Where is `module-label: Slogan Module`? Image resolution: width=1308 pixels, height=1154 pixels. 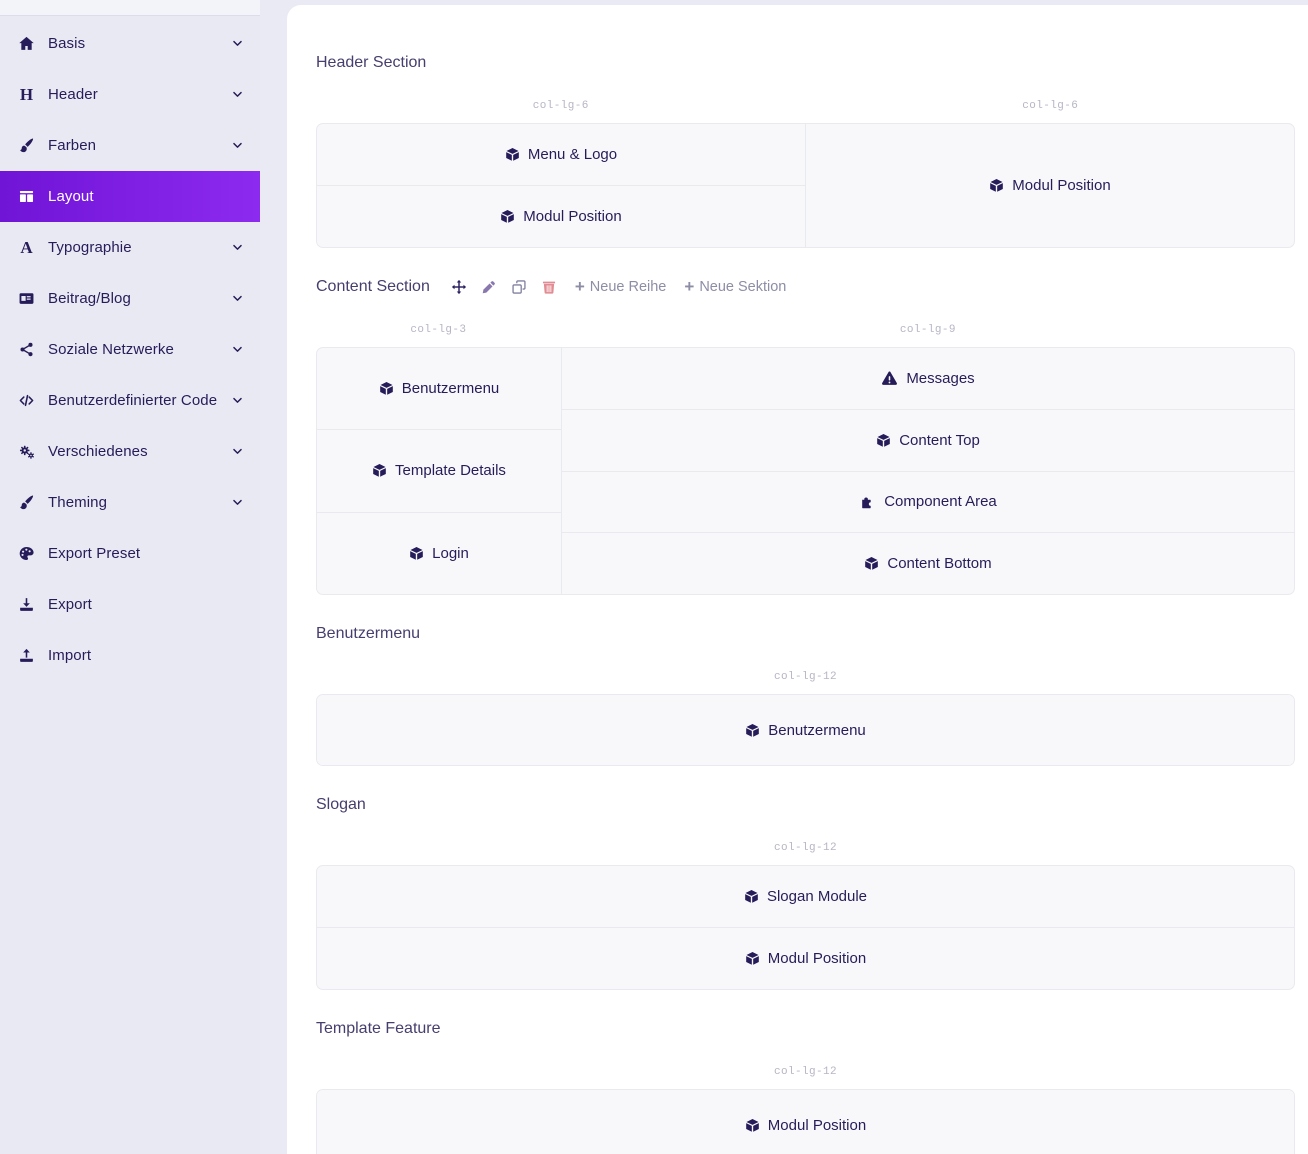
module-label: Slogan Module is located at coordinates (817, 896).